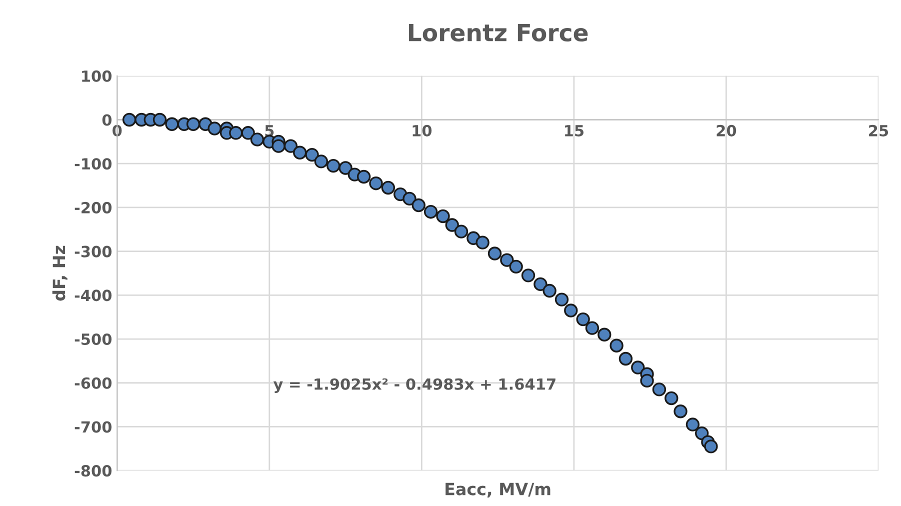  What do you see at coordinates (93, 471) in the screenshot?
I see `y-tick-label: -800` at bounding box center [93, 471].